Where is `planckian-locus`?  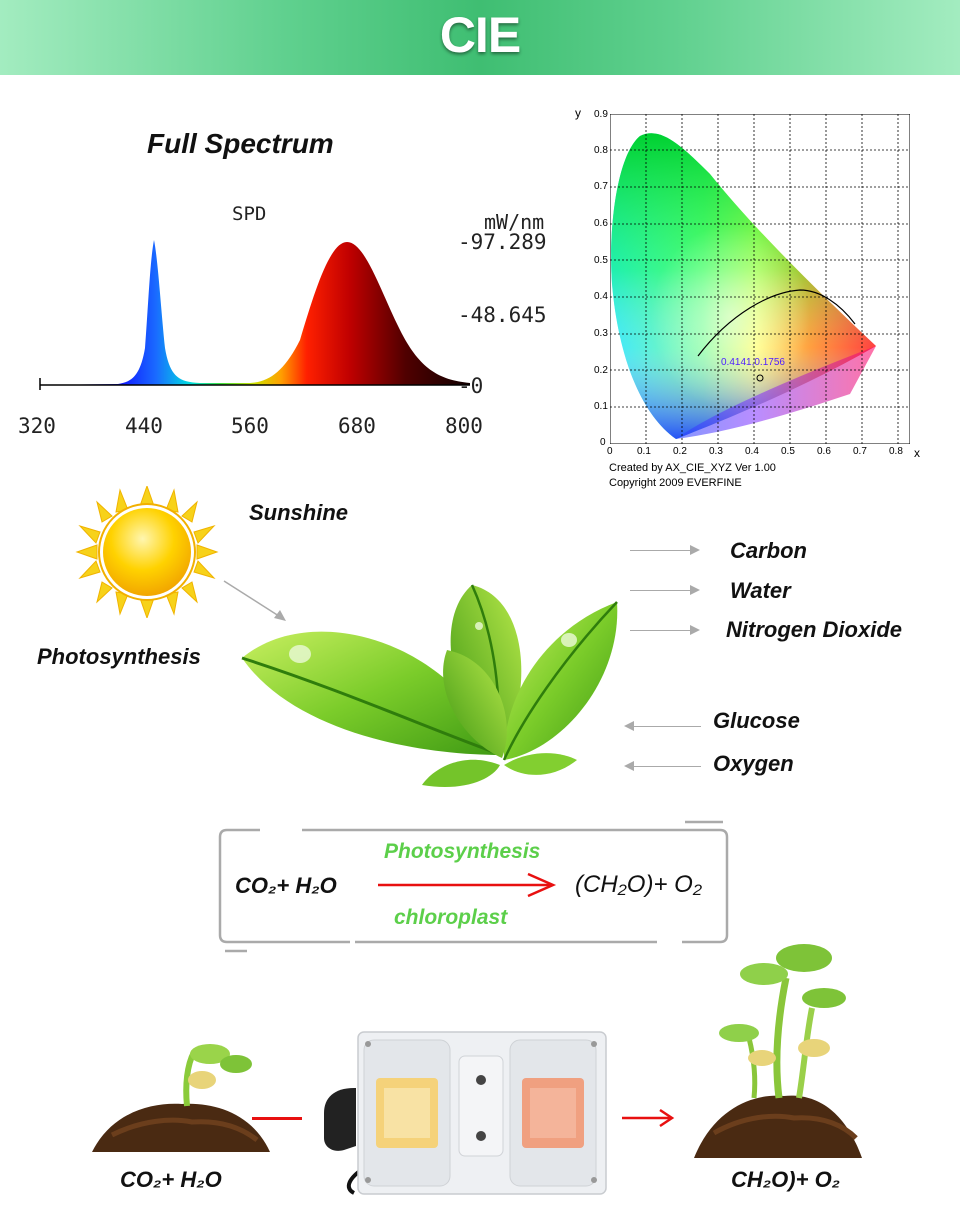
planckian-locus is located at coordinates (776, 323).